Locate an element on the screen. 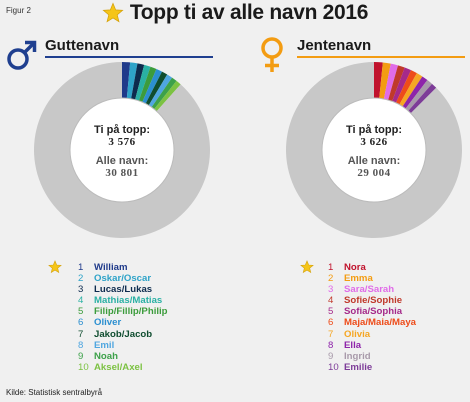  girls-all-names-value: 29 004 is located at coordinates (374, 173).